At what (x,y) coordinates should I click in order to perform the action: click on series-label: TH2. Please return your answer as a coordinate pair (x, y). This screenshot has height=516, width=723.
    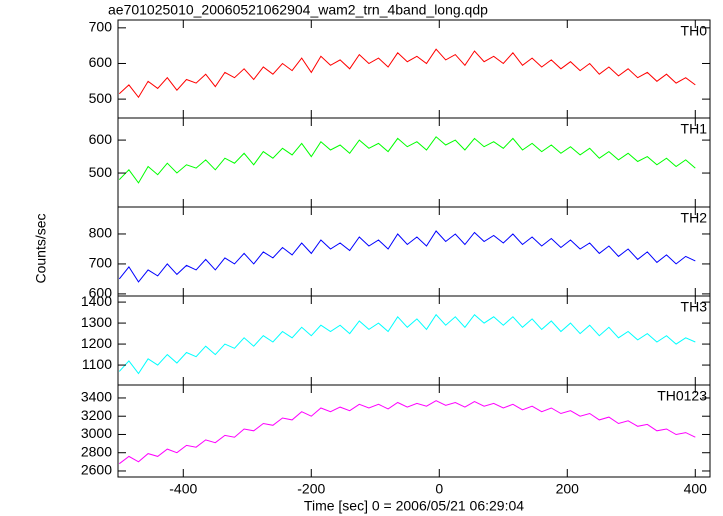
    Looking at the image, I should click on (694, 218).